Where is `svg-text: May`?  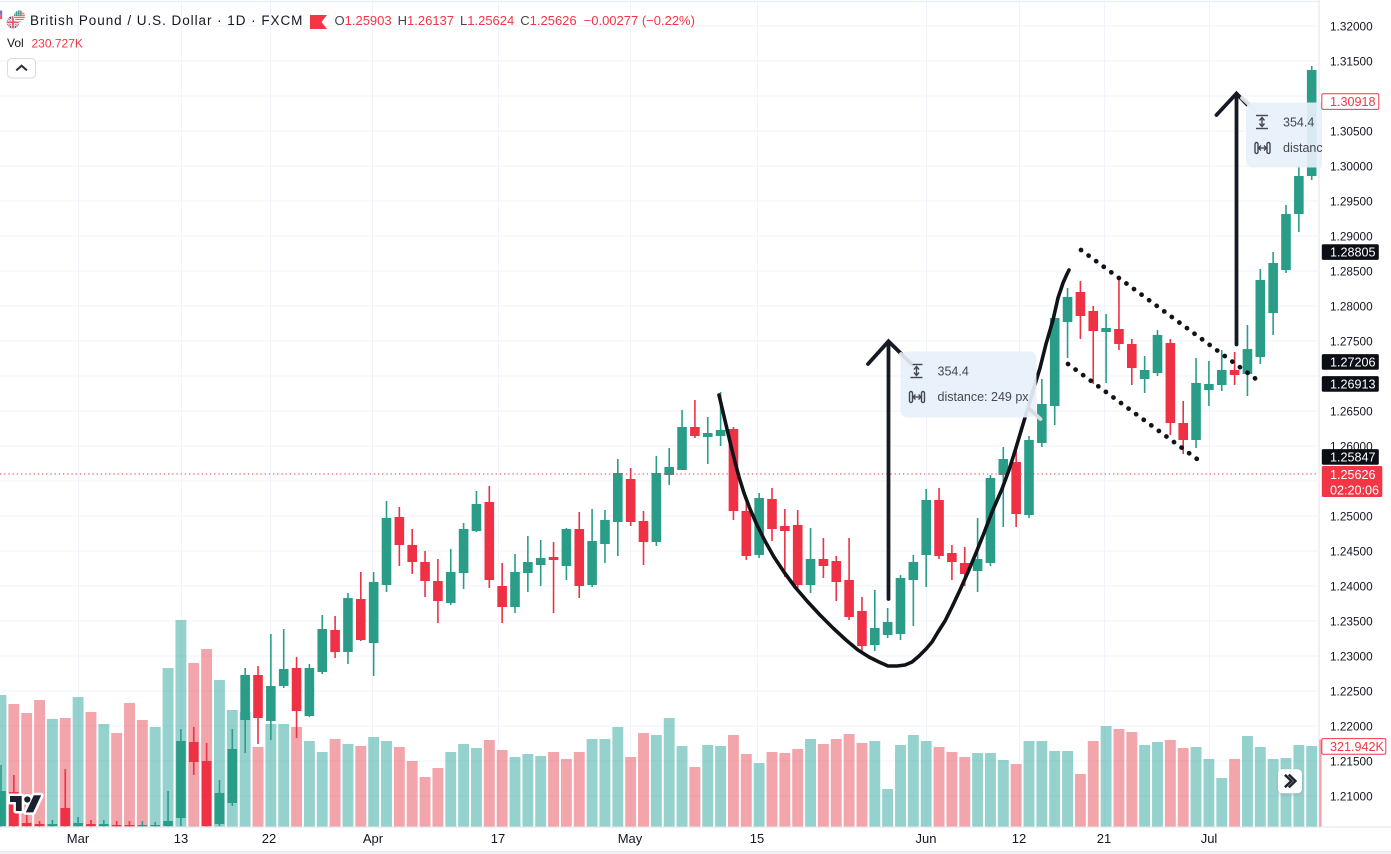
svg-text: May is located at coordinates (630, 838).